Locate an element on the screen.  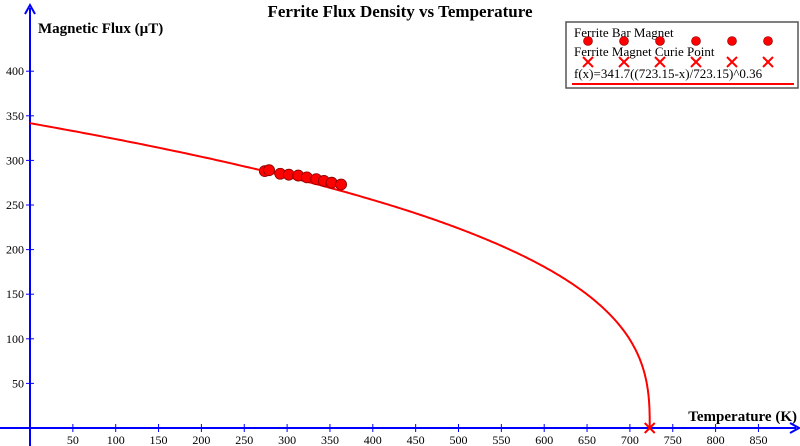
x-tick-label: 50 is located at coordinates (73, 439).